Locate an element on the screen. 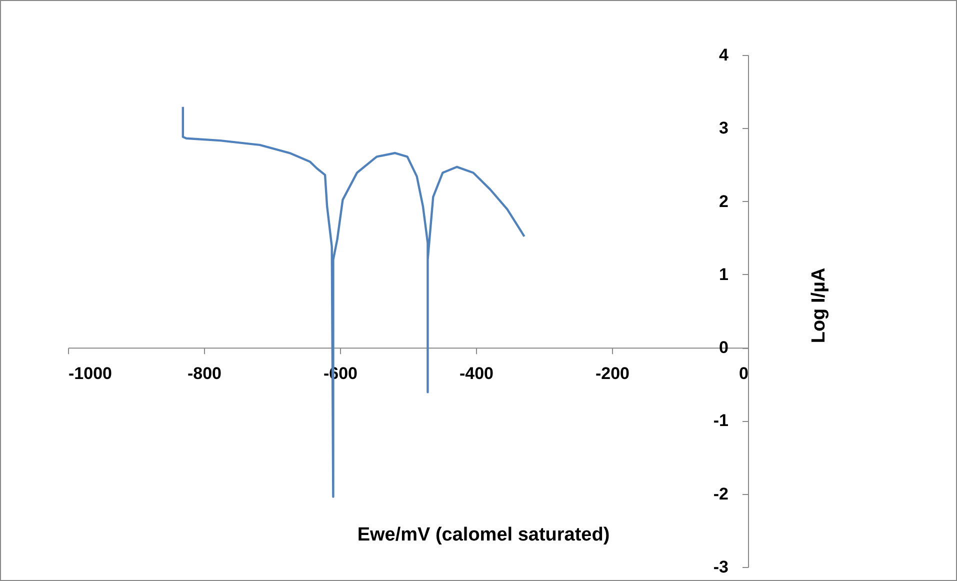 The width and height of the screenshot is (957, 581). y-tick-label: 2 is located at coordinates (723, 201).